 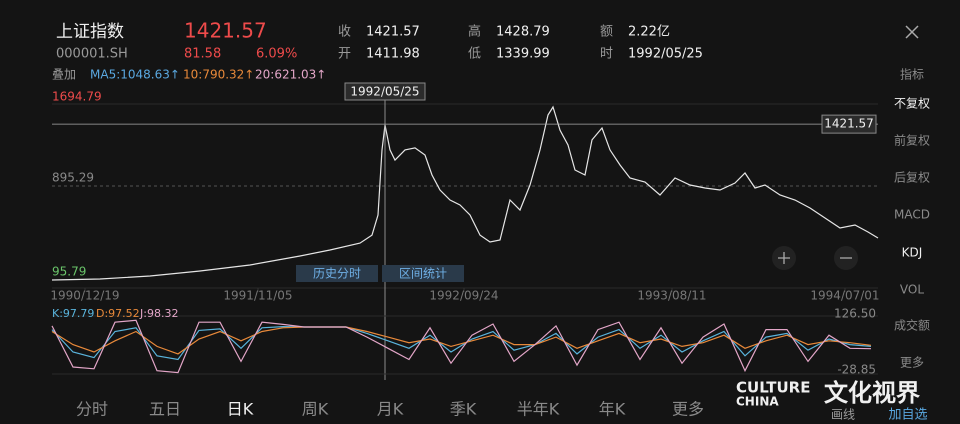 What do you see at coordinates (158, 313) in the screenshot?
I see `legend-entry: J:98.32` at bounding box center [158, 313].